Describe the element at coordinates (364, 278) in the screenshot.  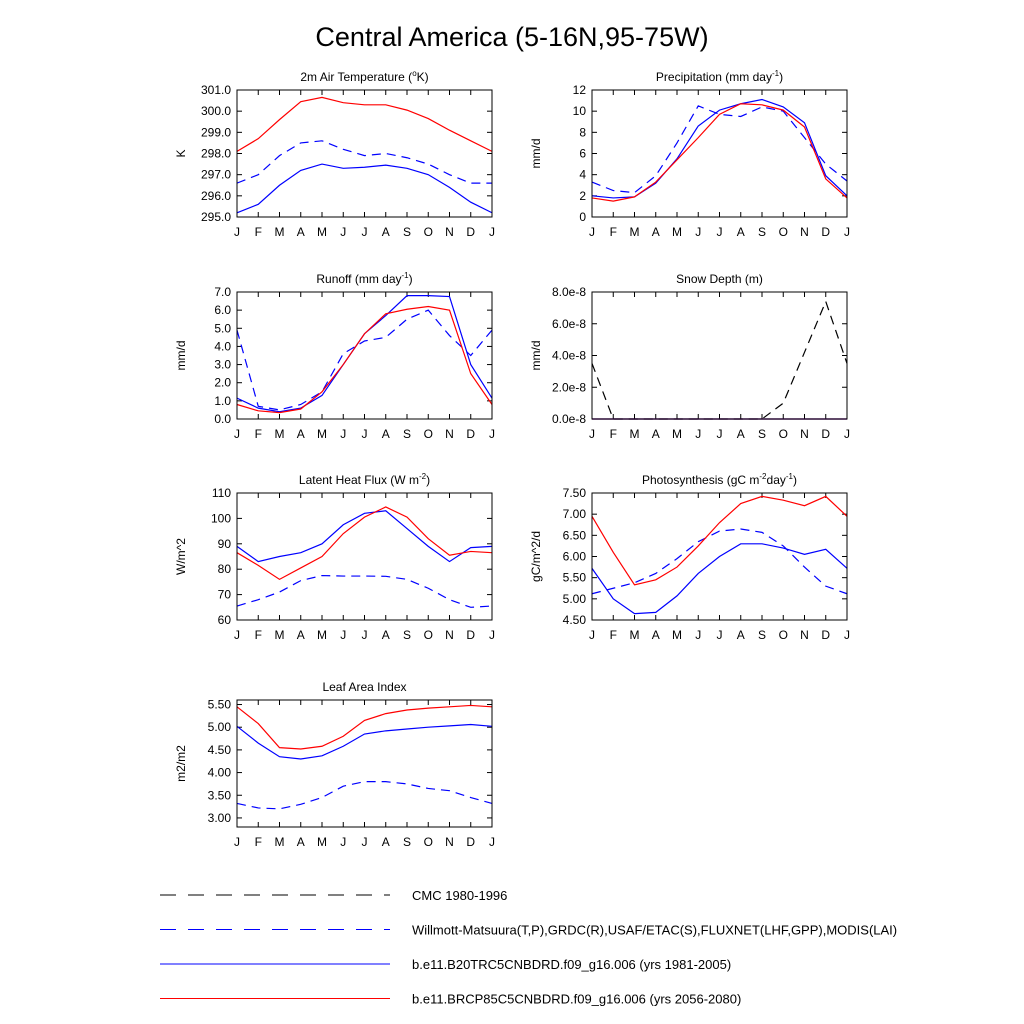
I see `panel-title: Runoff (mm day-1)` at that location.